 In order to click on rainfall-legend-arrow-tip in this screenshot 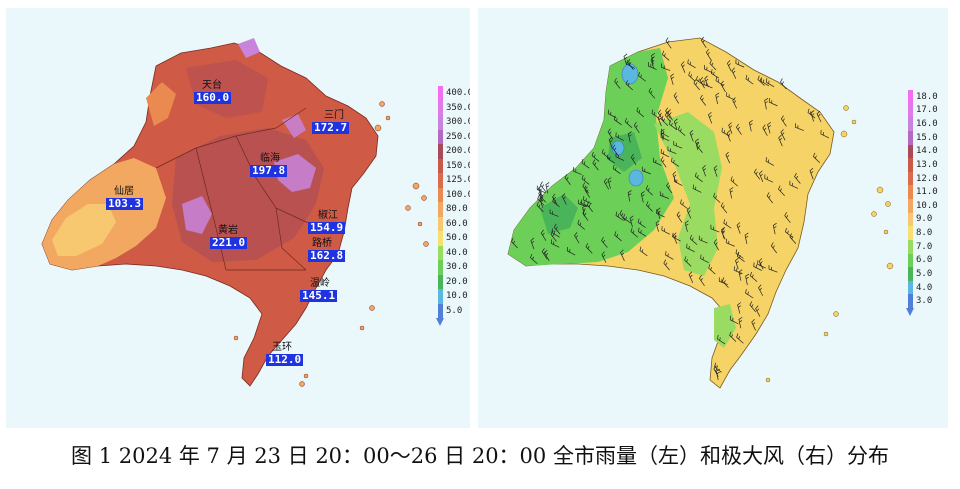, I will do `click(440, 322)`.